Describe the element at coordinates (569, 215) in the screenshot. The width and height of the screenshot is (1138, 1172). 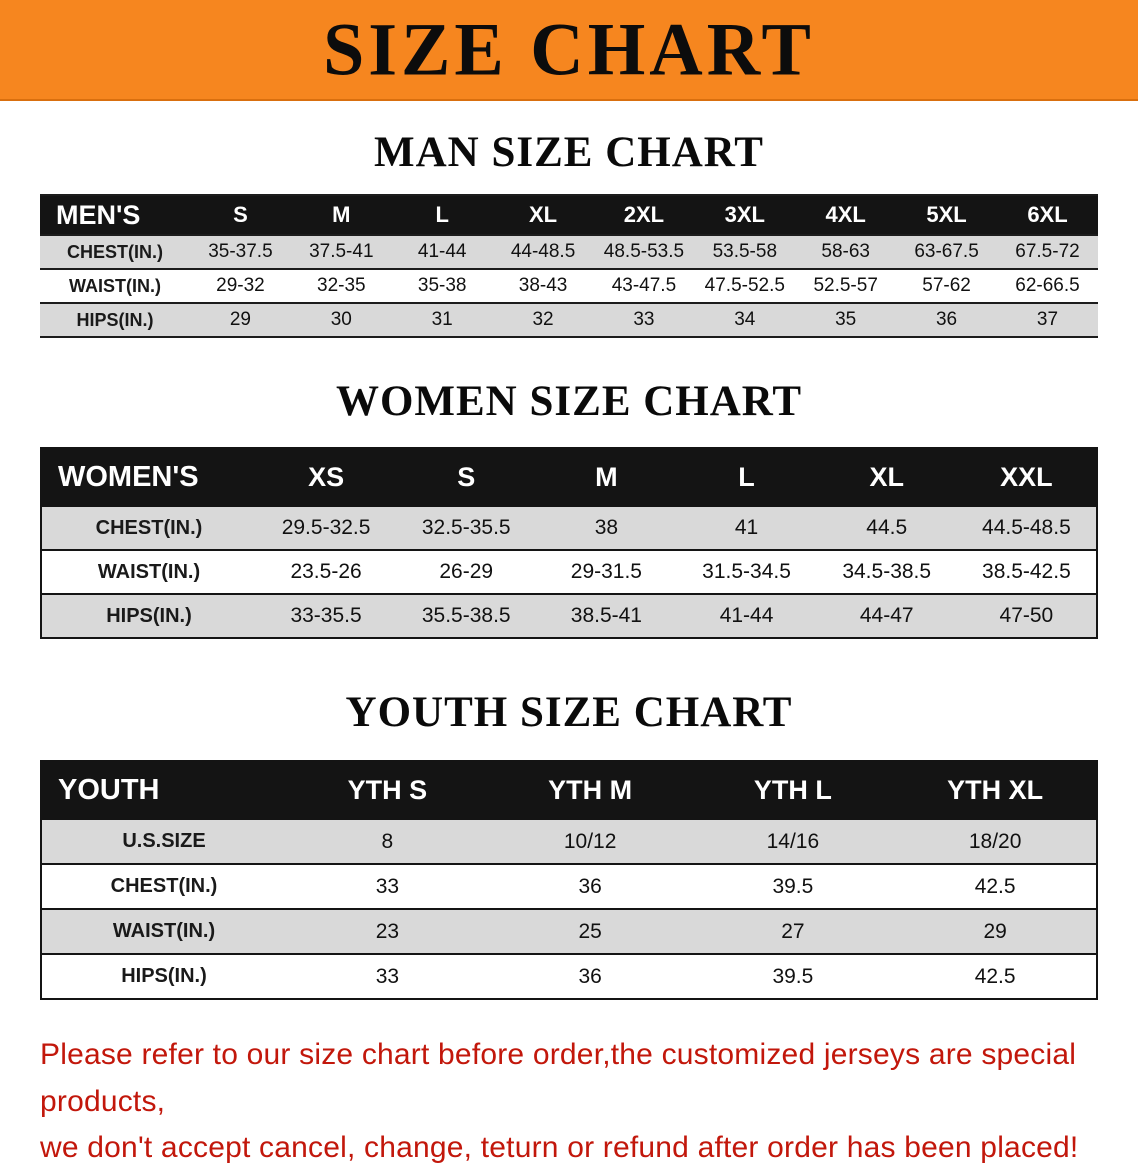
I see `table-header-row: MEN'S S M L XL 2XL 3XL 4XL 5XL 6XL` at that location.